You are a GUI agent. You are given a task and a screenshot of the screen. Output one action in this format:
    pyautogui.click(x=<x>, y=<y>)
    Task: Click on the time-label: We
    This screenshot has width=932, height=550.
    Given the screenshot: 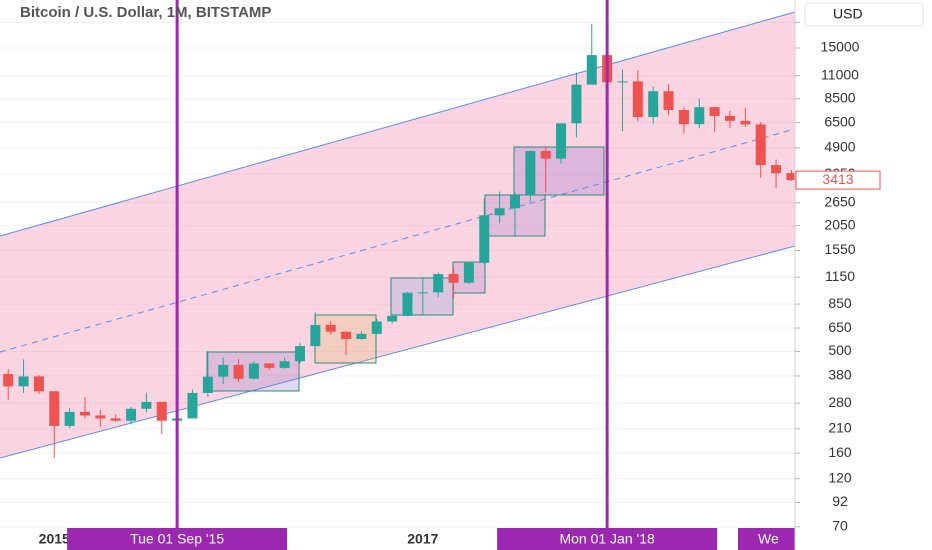 What is the action you would take?
    pyautogui.click(x=768, y=539)
    